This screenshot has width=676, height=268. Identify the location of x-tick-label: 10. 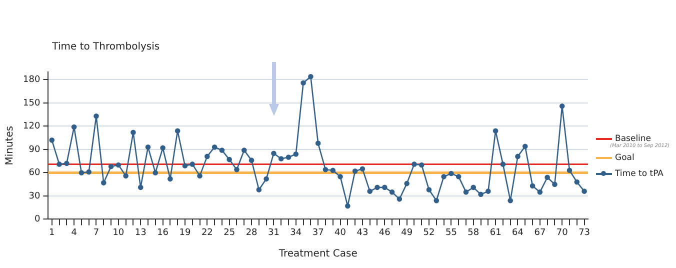
(118, 233).